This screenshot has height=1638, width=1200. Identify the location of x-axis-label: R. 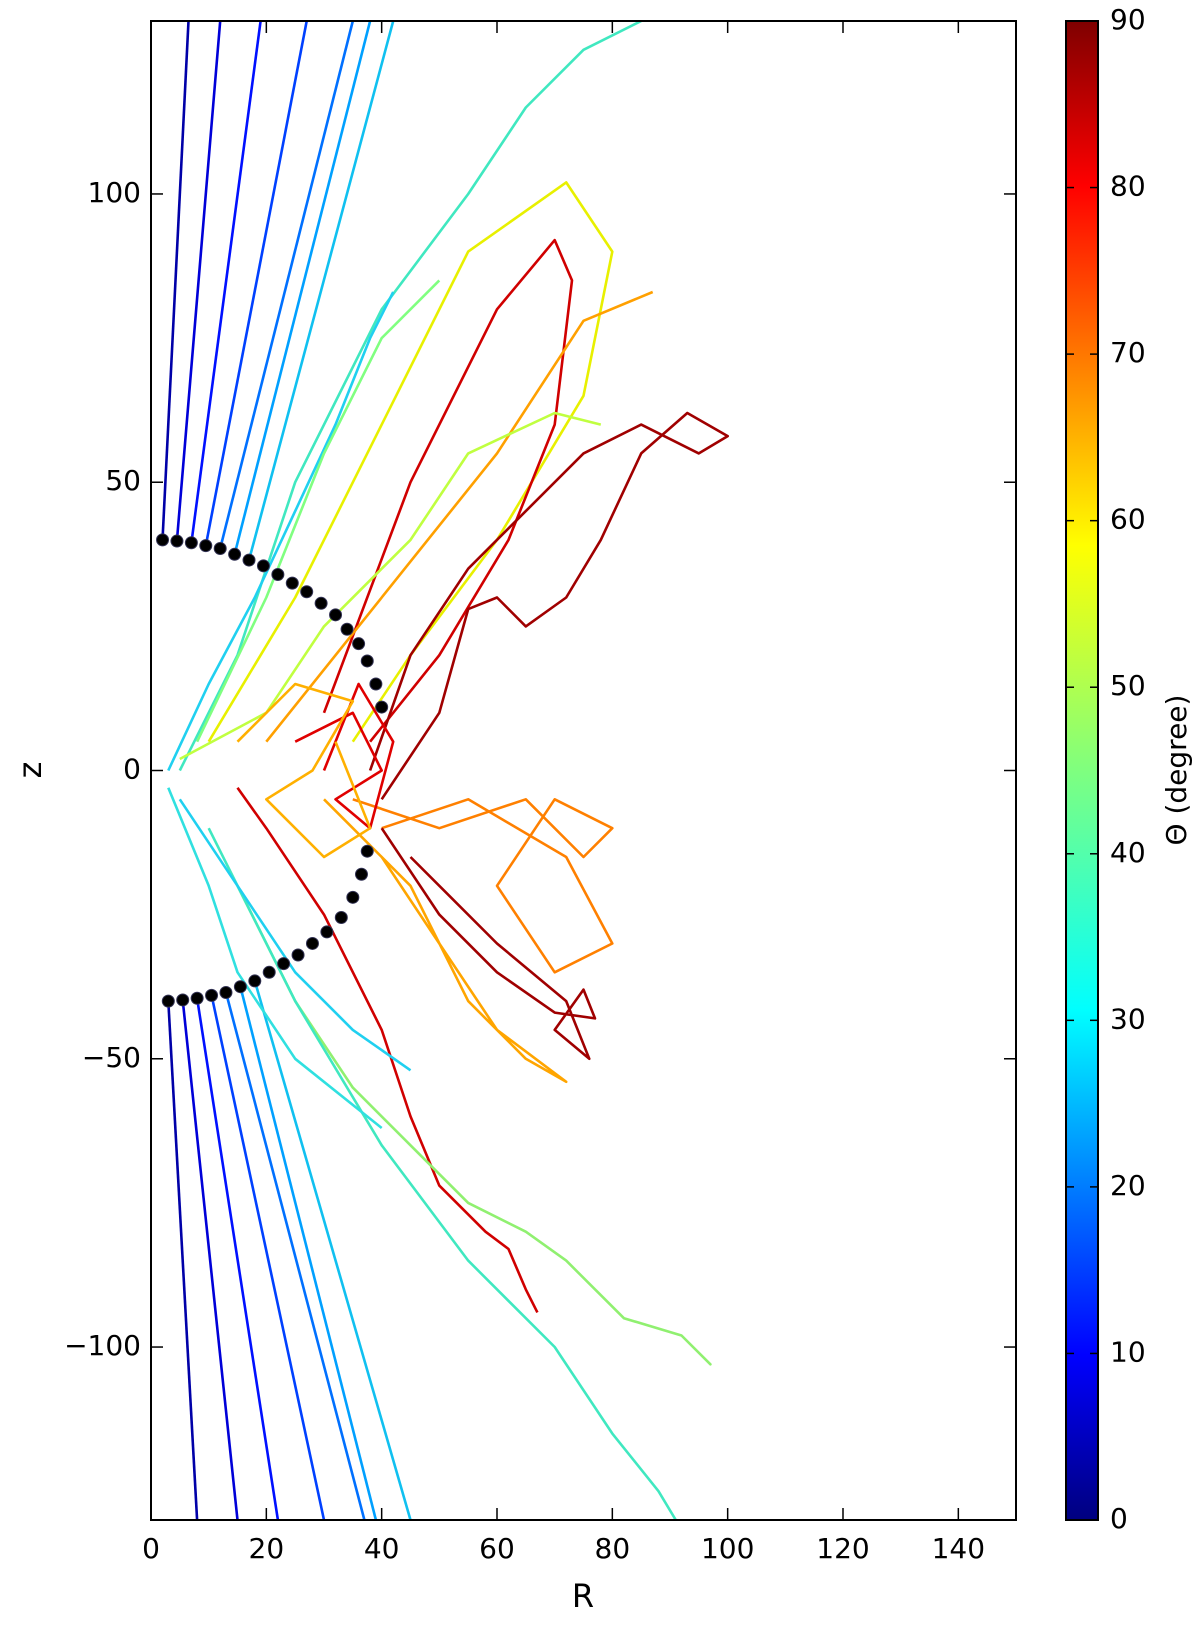
(583, 1596).